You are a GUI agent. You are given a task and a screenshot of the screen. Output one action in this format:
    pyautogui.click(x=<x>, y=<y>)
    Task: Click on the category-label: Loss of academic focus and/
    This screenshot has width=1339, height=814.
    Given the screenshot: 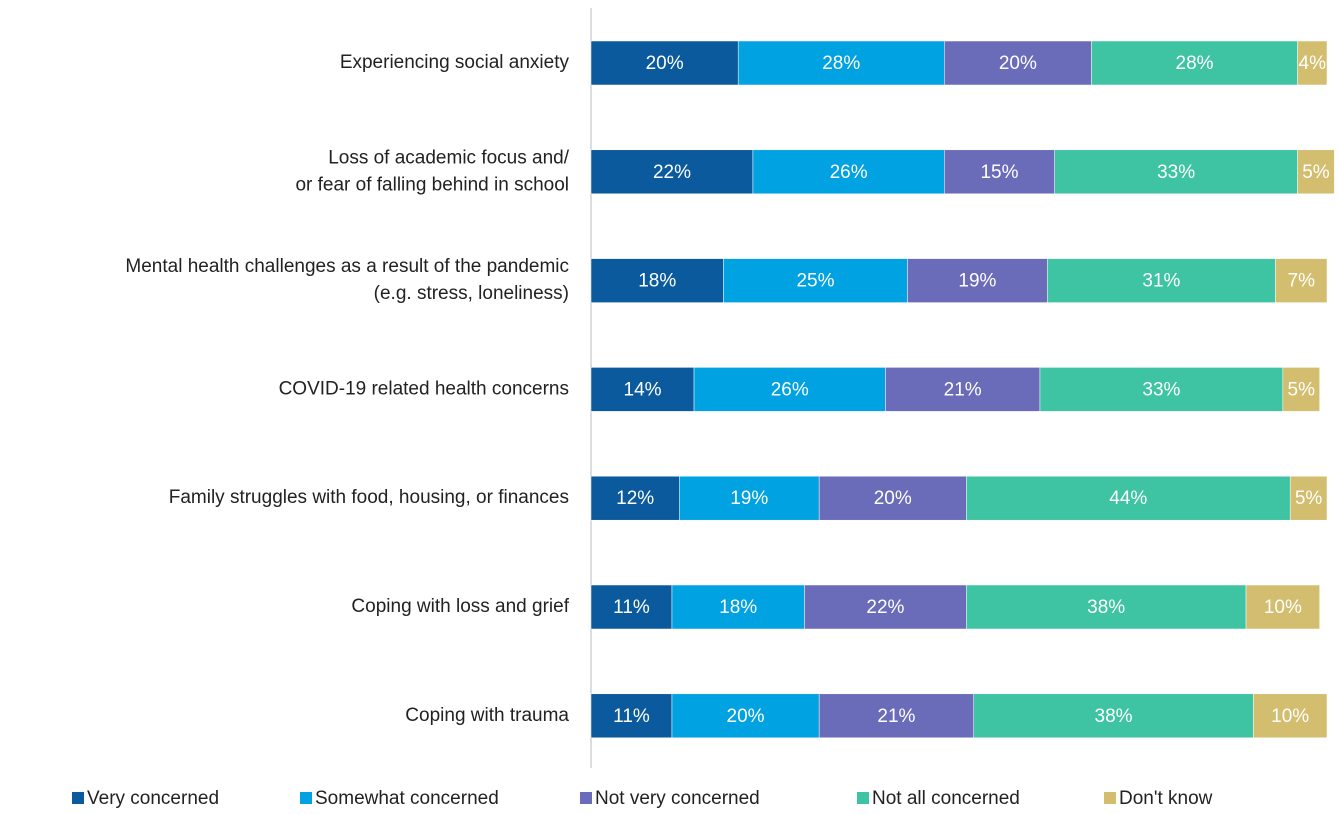 What is the action you would take?
    pyautogui.click(x=449, y=157)
    